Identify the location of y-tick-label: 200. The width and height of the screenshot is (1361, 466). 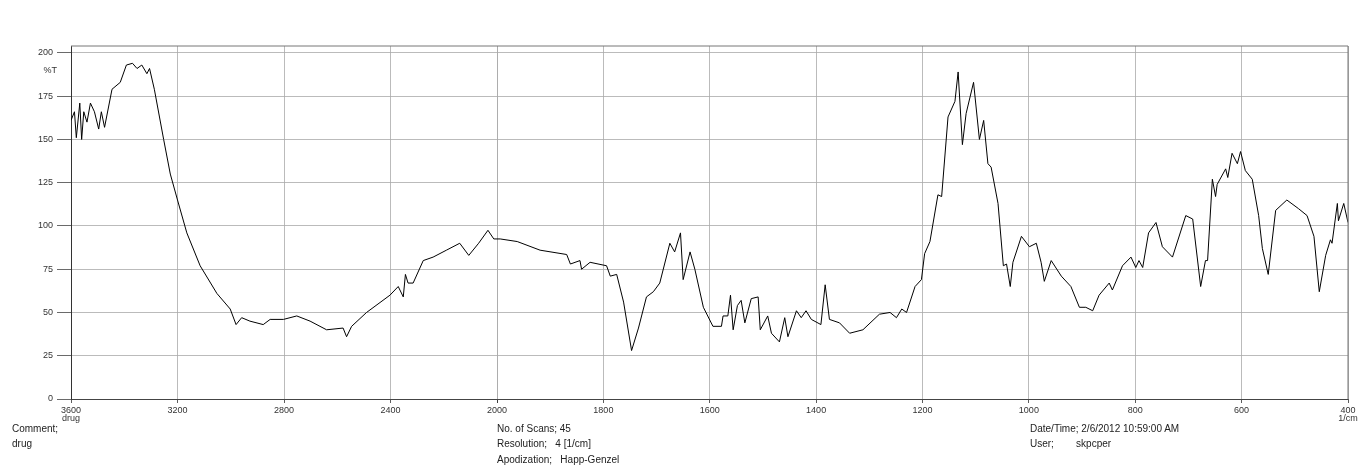
(45, 52).